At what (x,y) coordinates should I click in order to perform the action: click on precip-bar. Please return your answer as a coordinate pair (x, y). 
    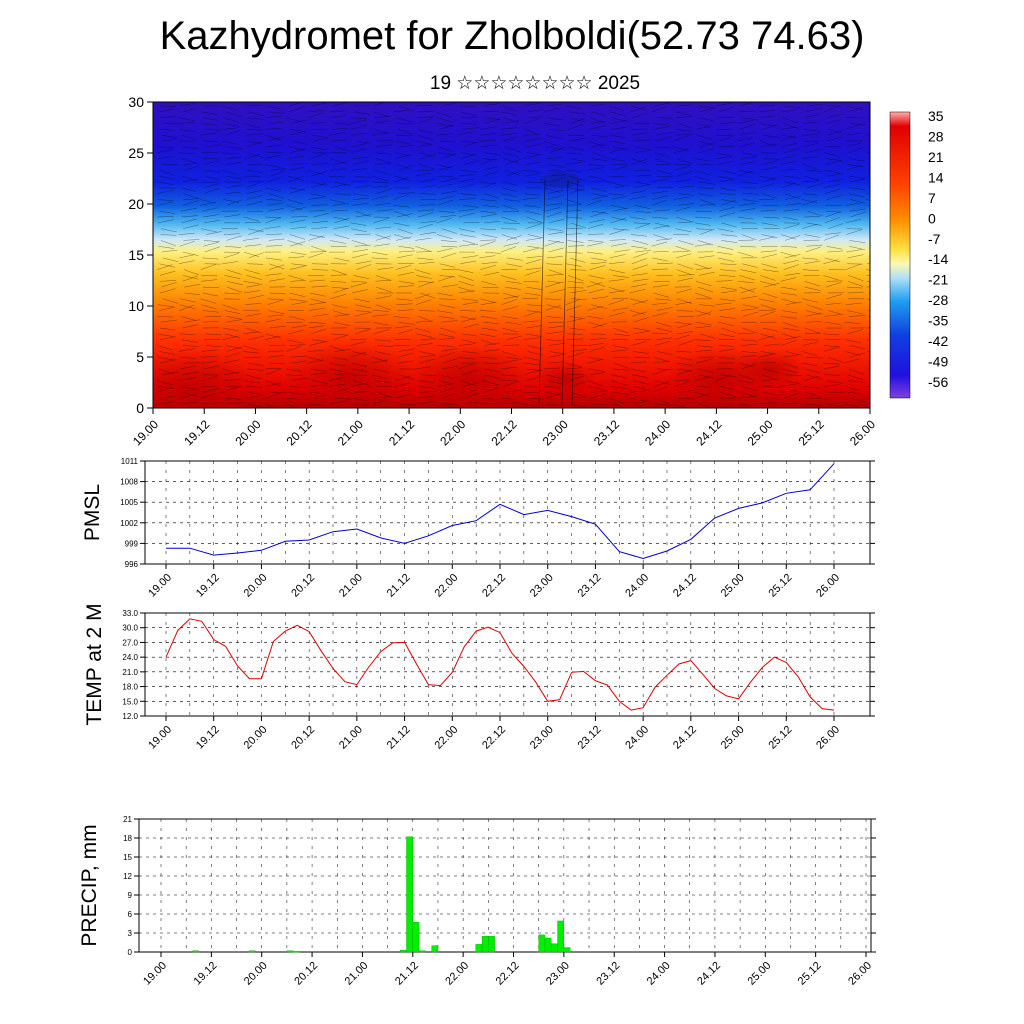
    Looking at the image, I should click on (195, 951).